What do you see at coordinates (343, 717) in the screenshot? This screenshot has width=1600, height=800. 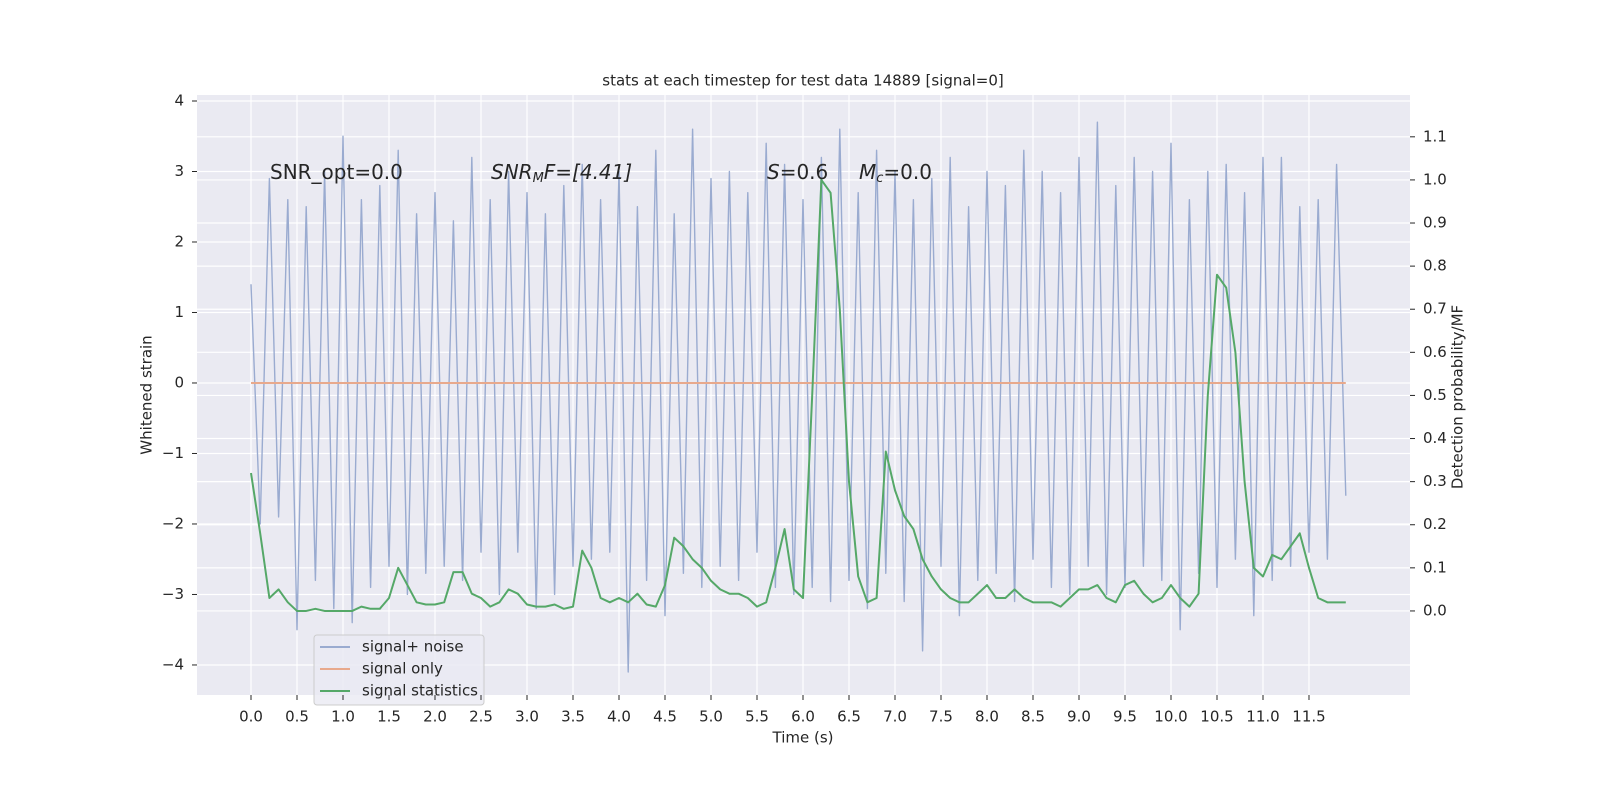 I see `x-tick-label: 1.0` at bounding box center [343, 717].